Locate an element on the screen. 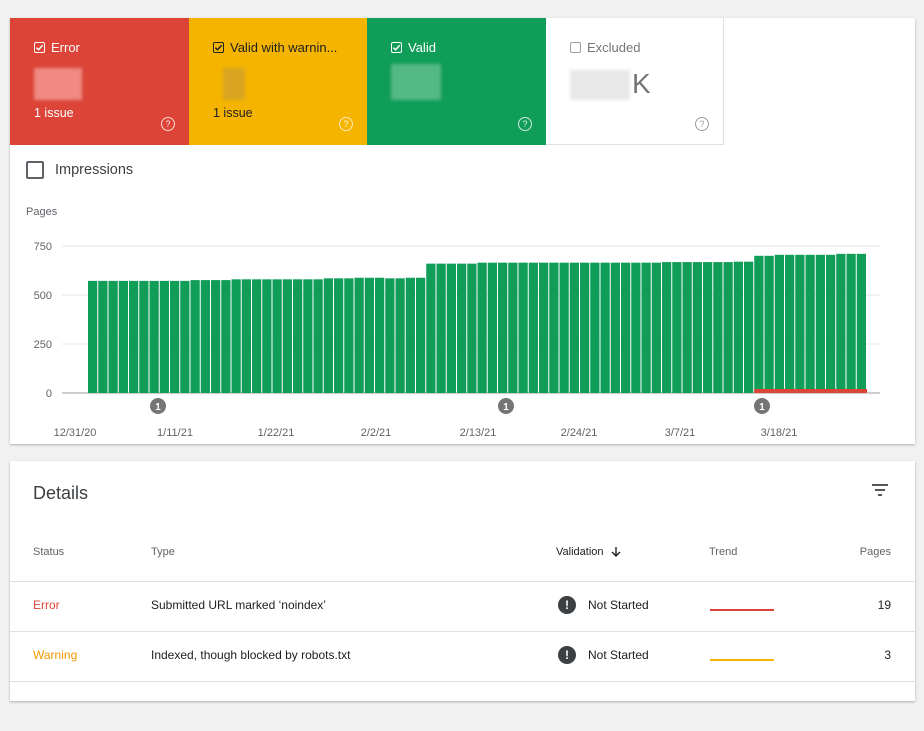 The height and width of the screenshot is (731, 924). valid-tile: Valid ? is located at coordinates (456, 81).